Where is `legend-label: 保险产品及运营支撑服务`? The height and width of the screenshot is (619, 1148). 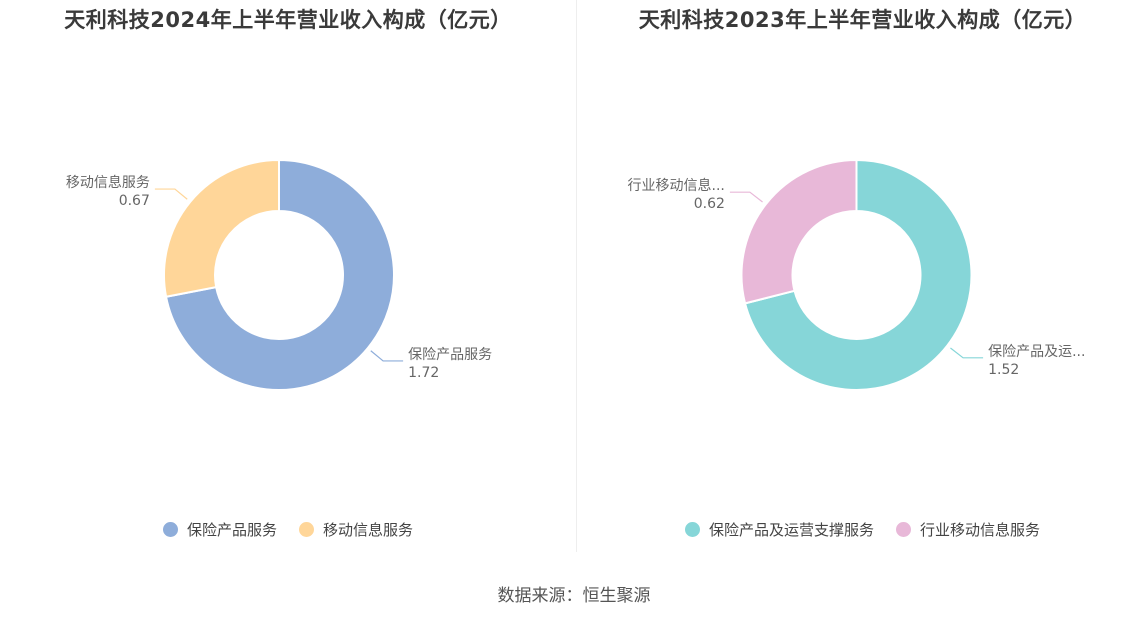
legend-label: 保险产品及运营支撑服务 is located at coordinates (791, 530).